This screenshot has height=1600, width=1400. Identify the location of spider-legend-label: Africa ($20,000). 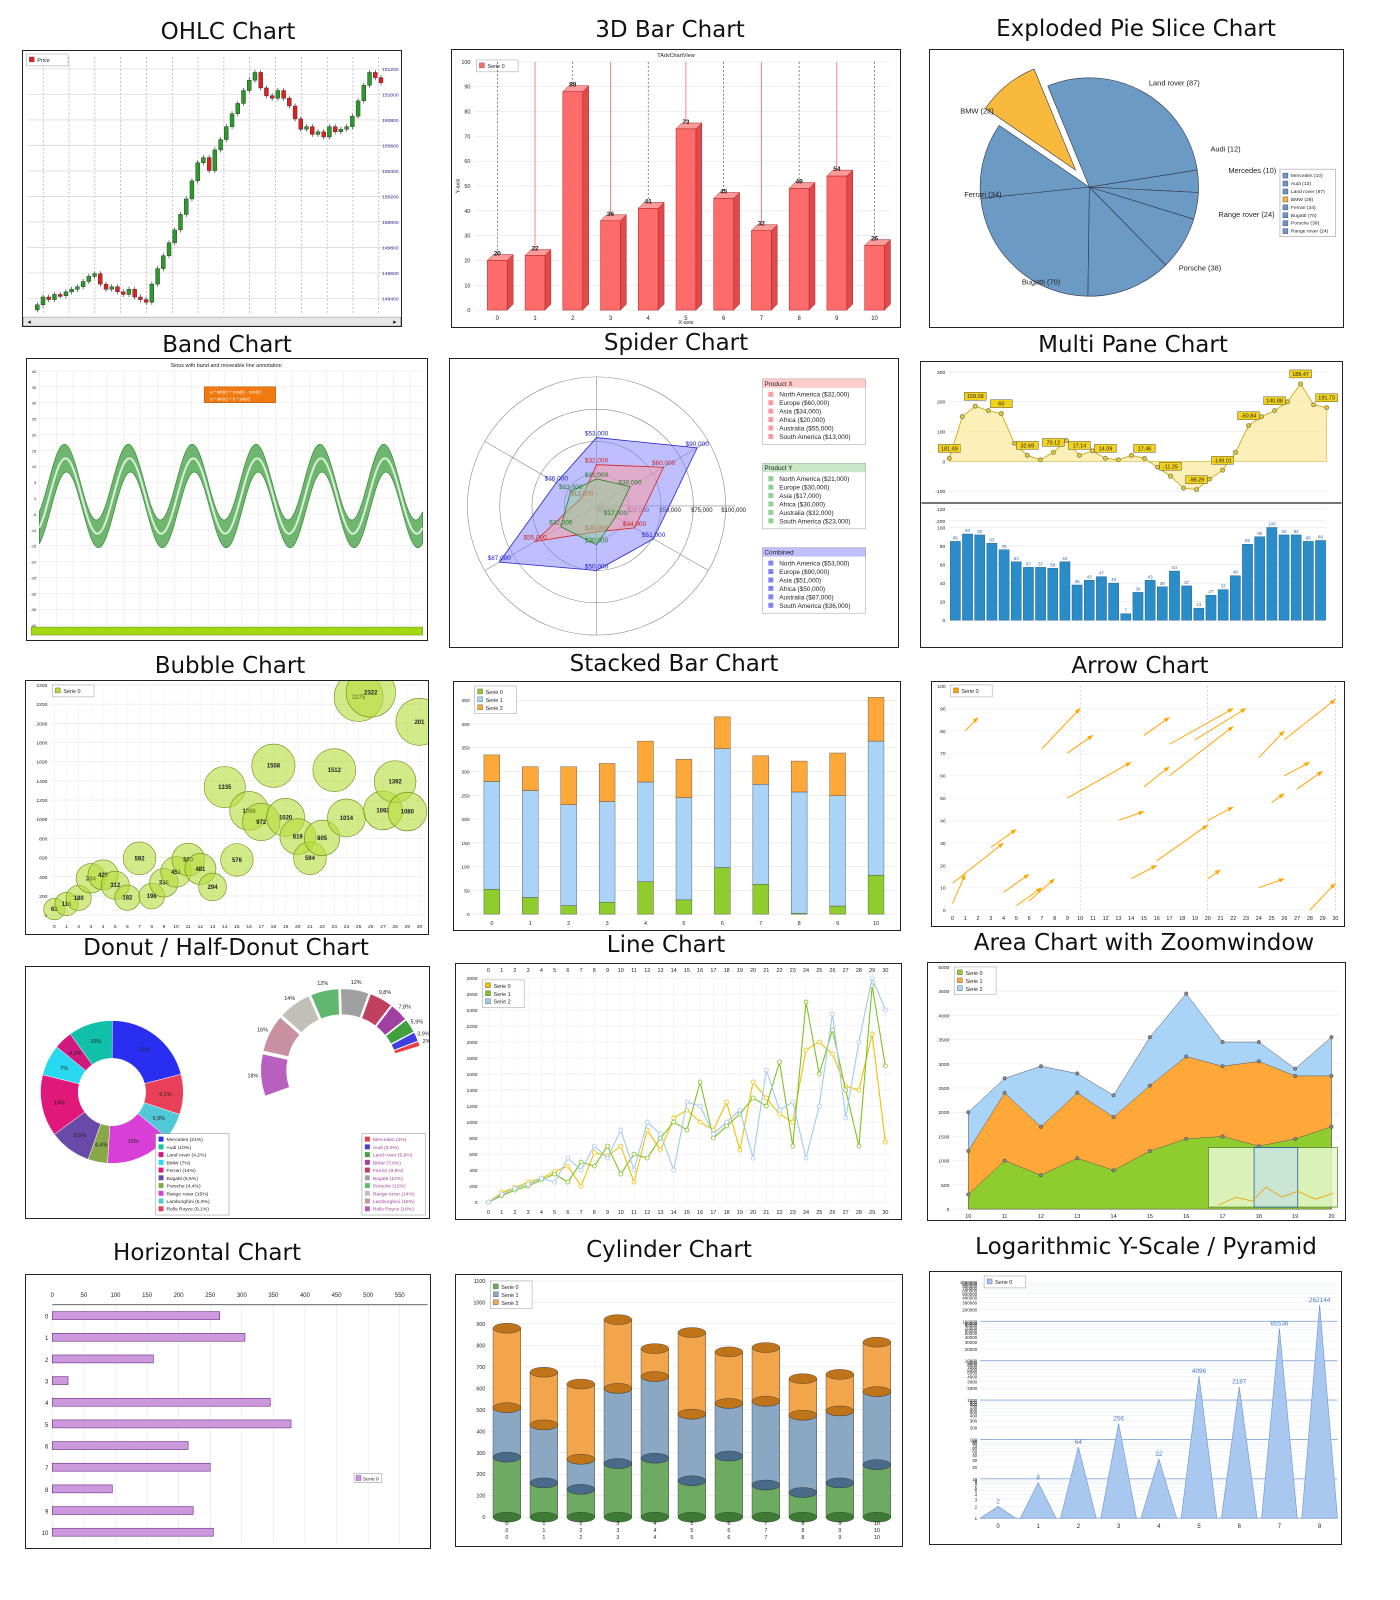
(802, 420).